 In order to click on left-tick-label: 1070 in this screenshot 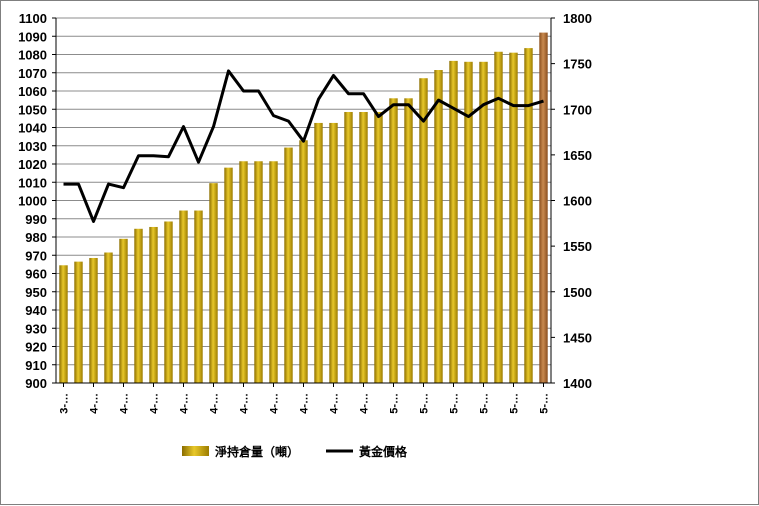, I will do `click(32, 73)`.